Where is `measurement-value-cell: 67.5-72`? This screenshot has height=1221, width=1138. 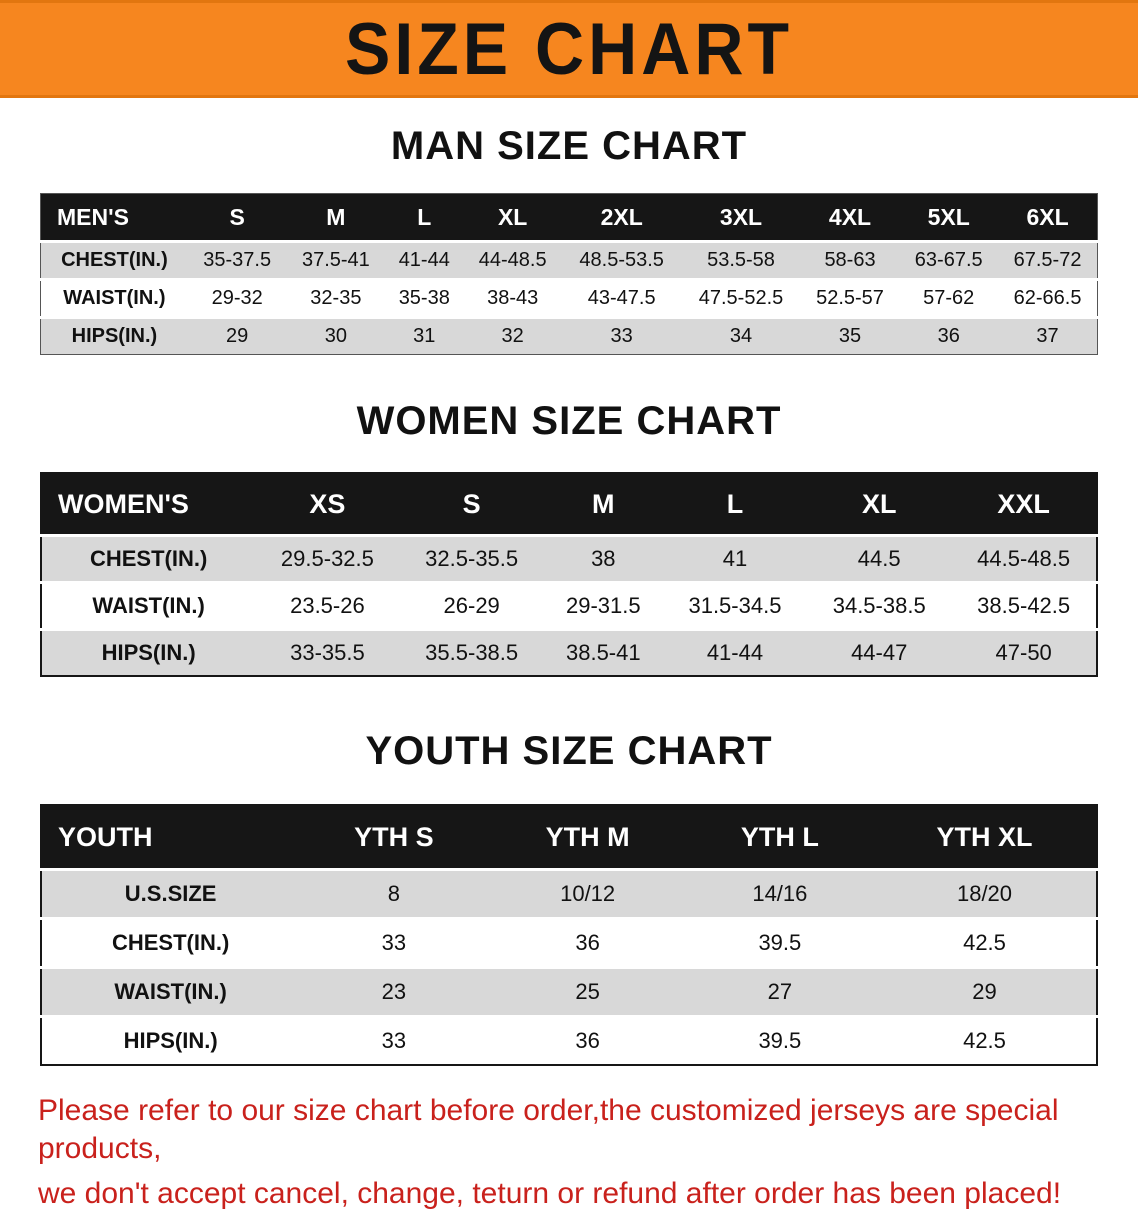
measurement-value-cell: 67.5-72 is located at coordinates (1048, 260).